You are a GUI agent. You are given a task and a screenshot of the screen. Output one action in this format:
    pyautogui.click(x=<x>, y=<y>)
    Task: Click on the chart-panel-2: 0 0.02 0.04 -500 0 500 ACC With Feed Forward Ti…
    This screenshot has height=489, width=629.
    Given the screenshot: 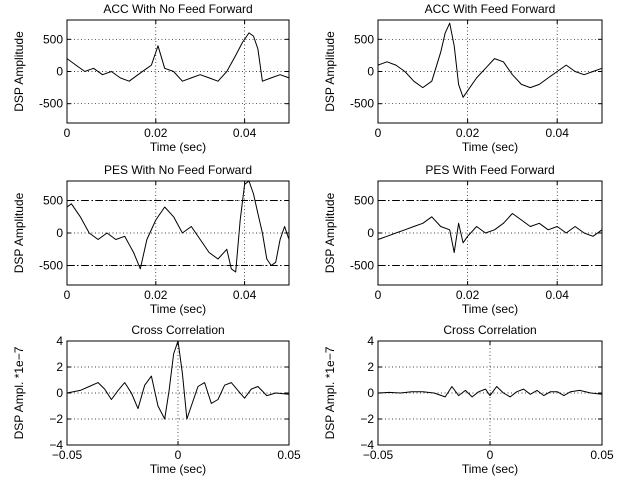 What is the action you would take?
    pyautogui.click(x=463, y=78)
    